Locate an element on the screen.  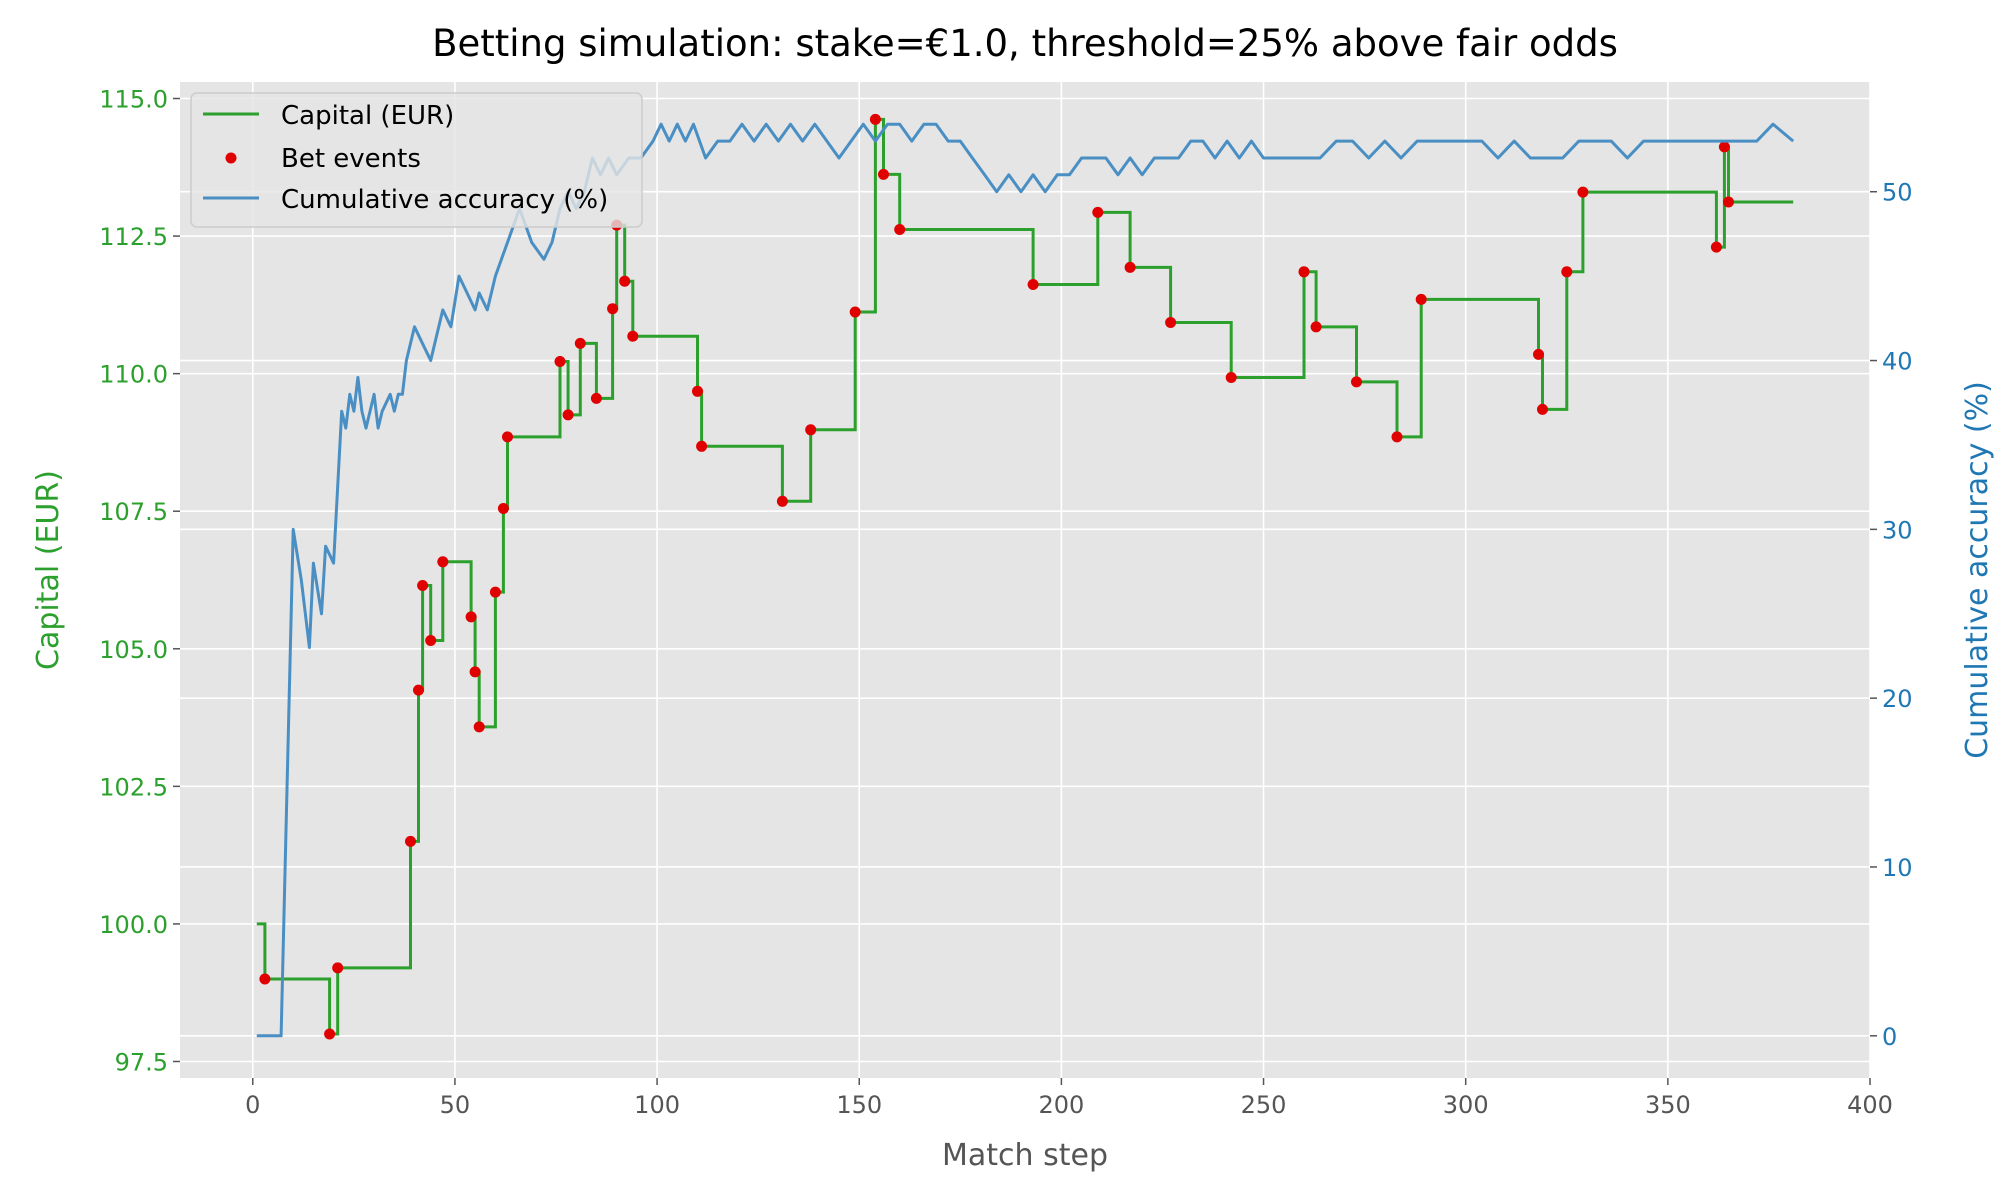
x-tick-label: 400 is located at coordinates (1870, 1105).